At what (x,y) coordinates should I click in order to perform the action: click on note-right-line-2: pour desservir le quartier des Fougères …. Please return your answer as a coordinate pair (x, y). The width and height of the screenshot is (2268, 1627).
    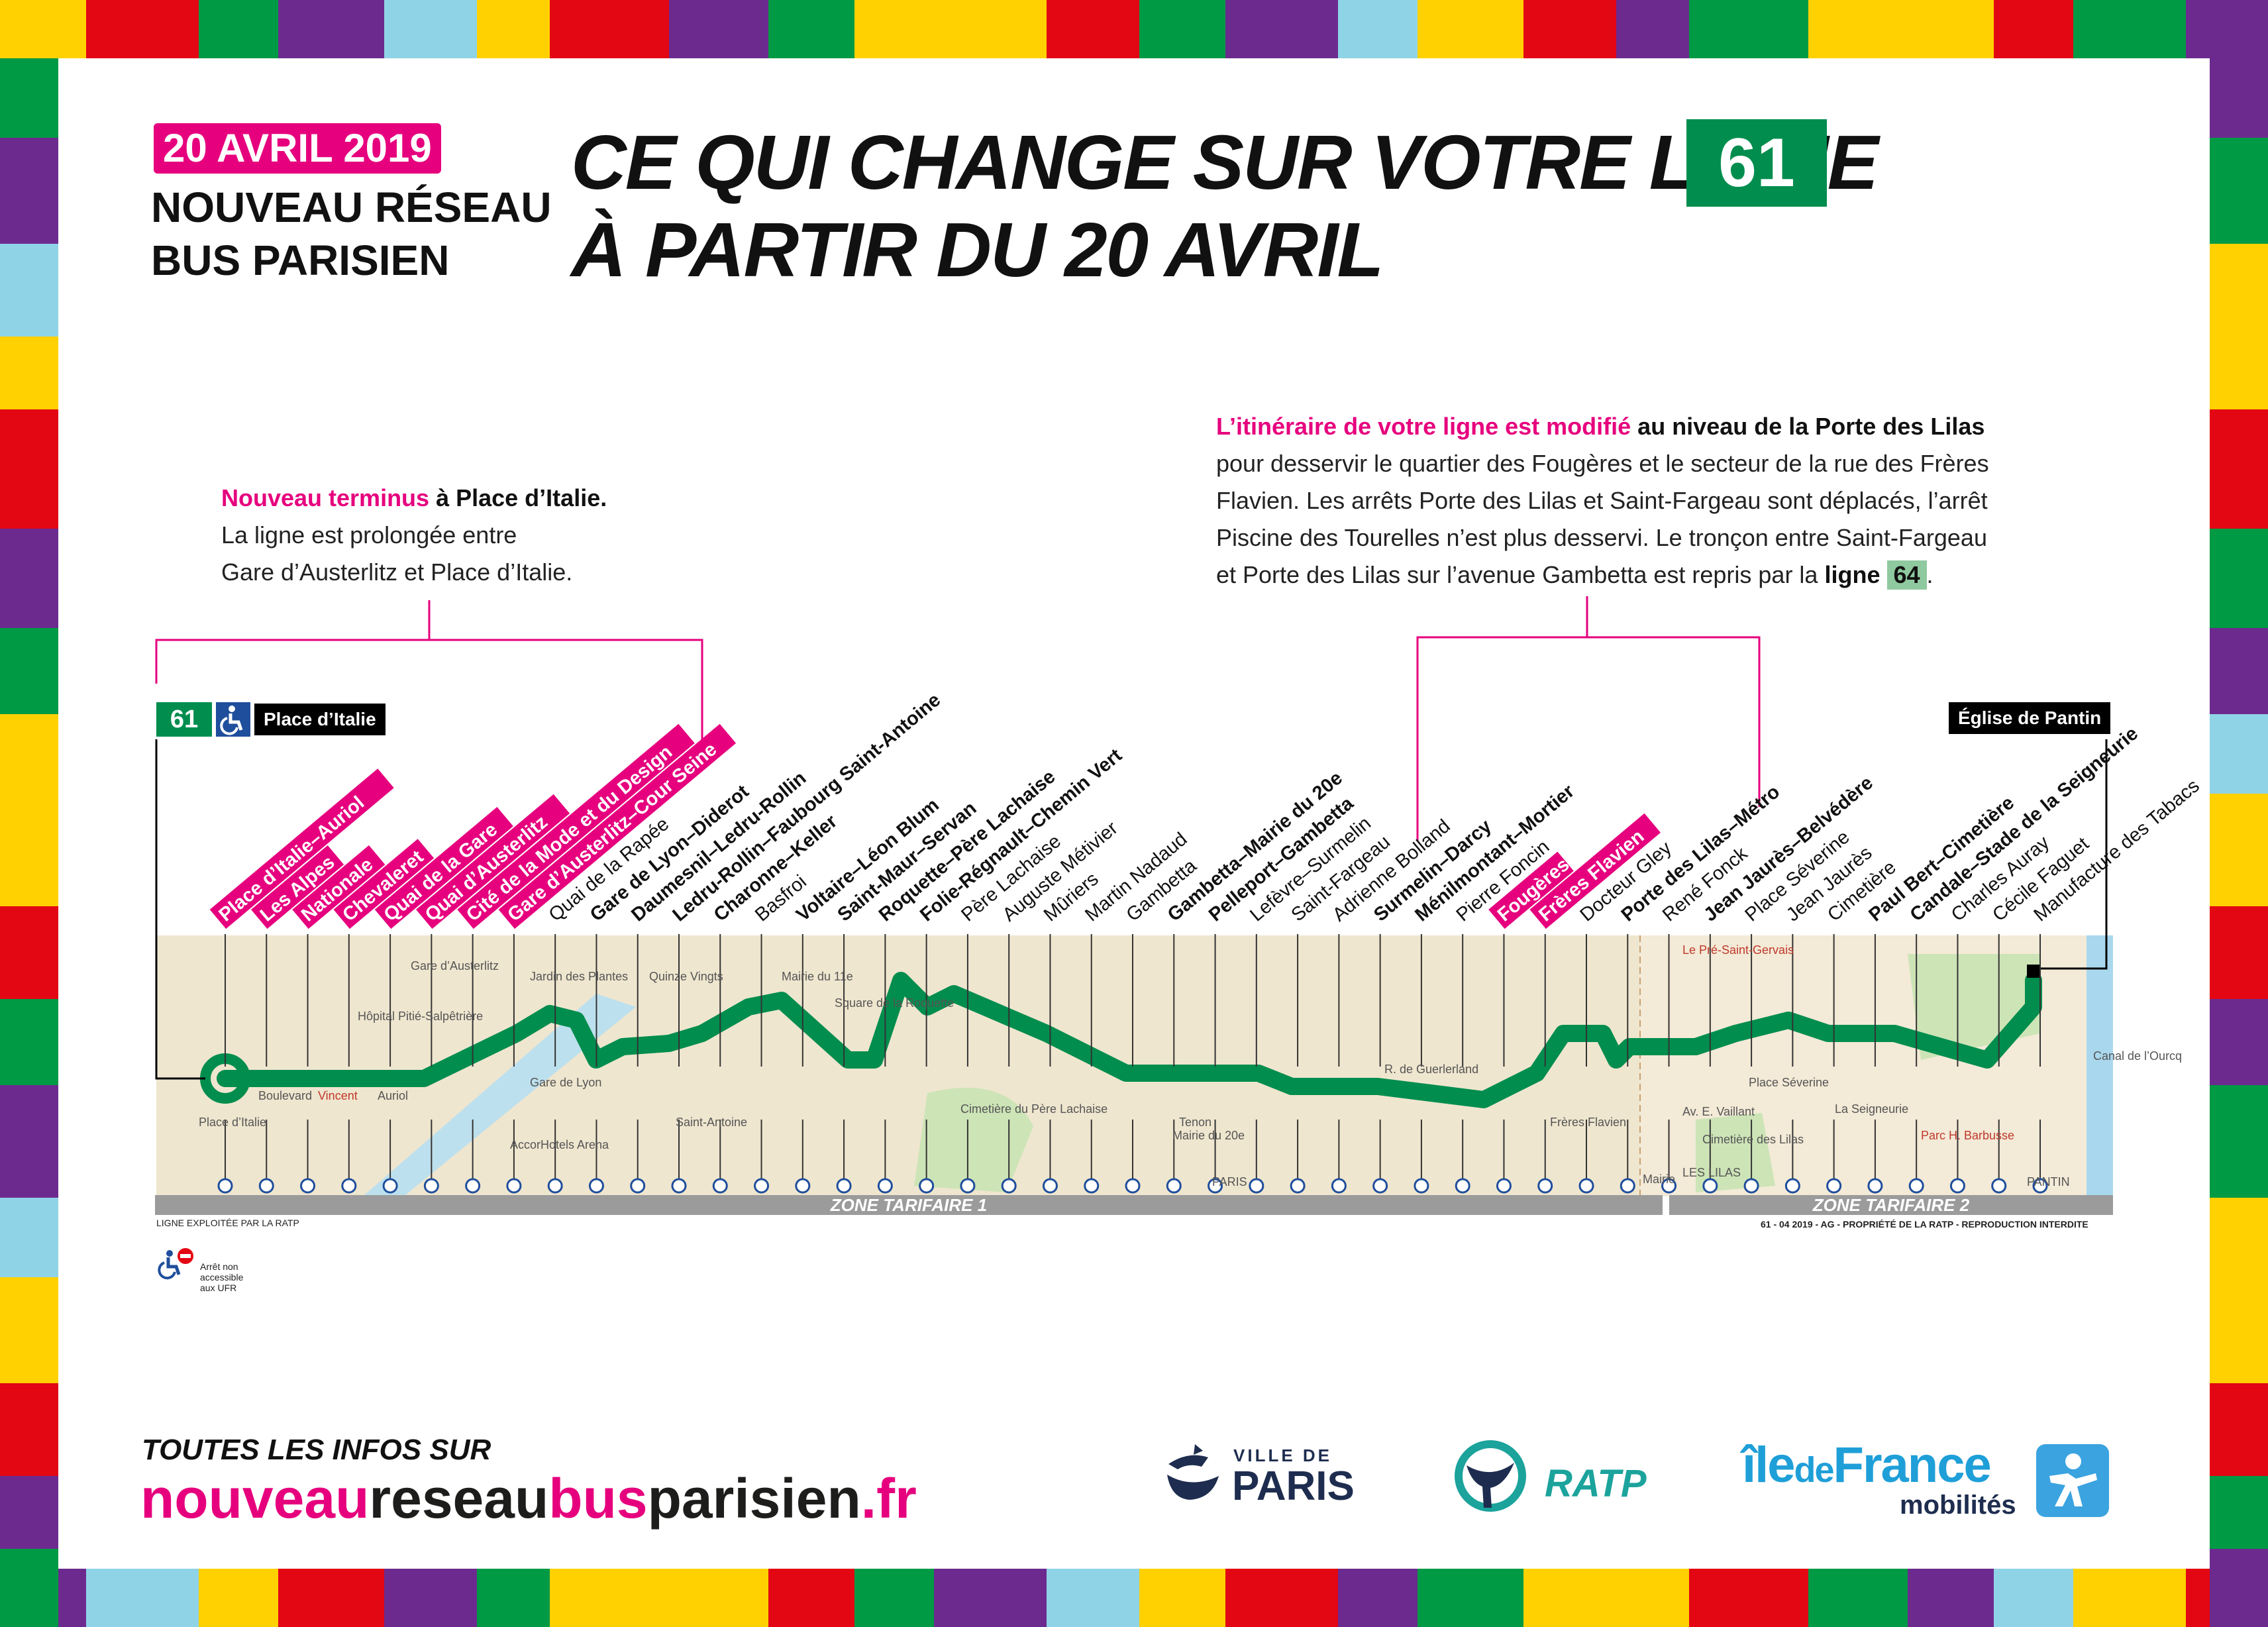
    Looking at the image, I should click on (1602, 464).